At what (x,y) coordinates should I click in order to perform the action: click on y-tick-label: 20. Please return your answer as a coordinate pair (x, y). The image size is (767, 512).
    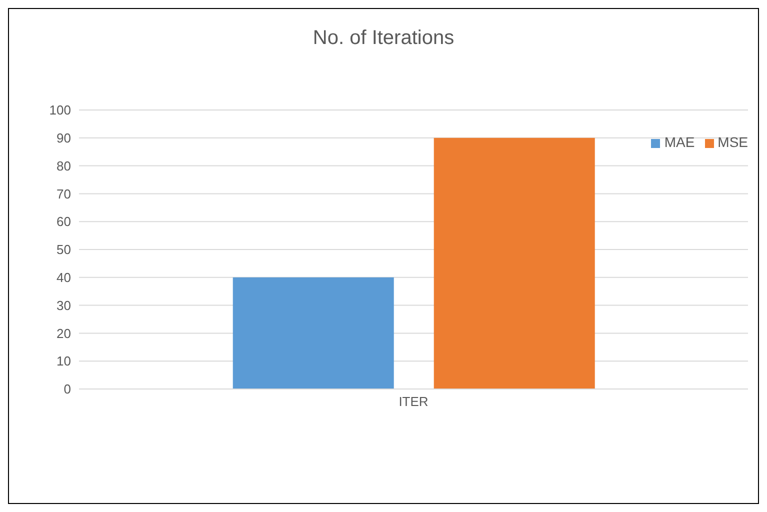
    Looking at the image, I should click on (63, 333).